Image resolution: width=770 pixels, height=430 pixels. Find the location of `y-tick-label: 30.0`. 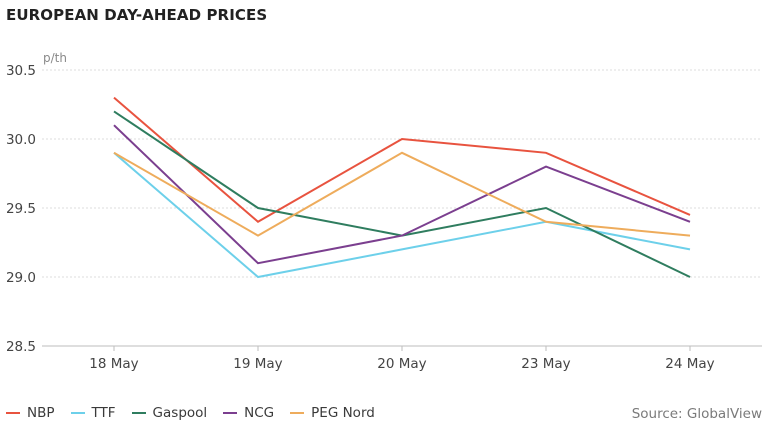

y-tick-label: 30.0 is located at coordinates (21, 140).